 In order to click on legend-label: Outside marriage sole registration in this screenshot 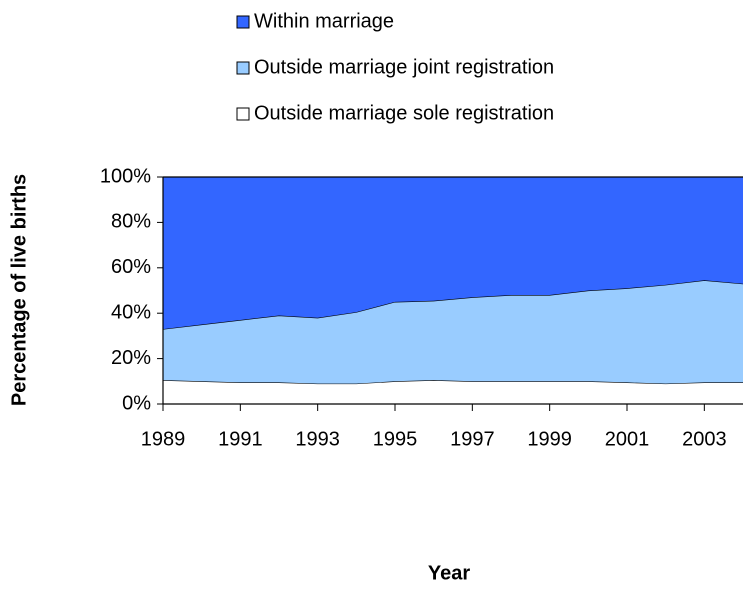, I will do `click(404, 113)`.